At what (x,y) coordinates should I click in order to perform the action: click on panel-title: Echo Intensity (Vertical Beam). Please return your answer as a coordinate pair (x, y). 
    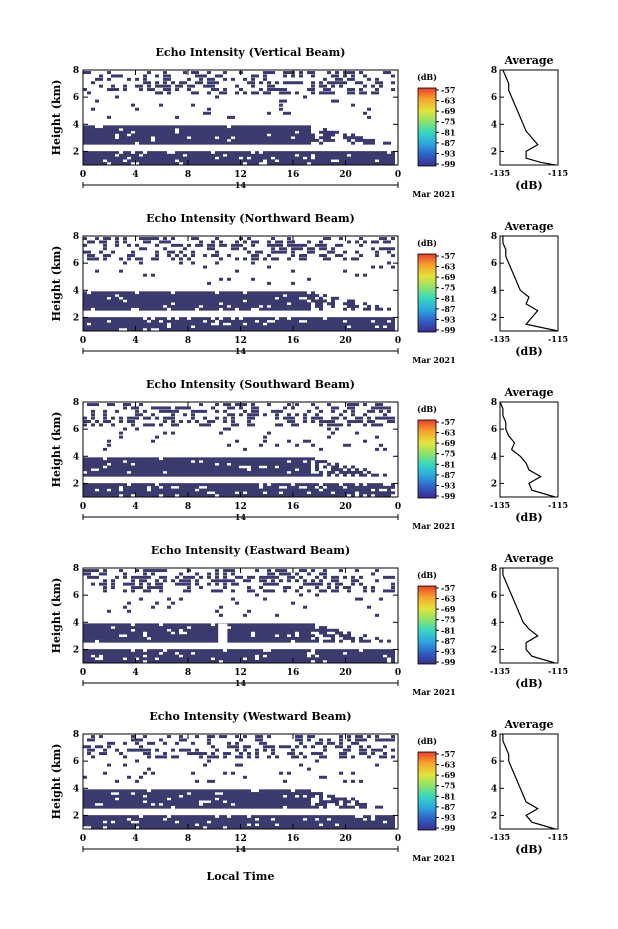
    Looking at the image, I should click on (250, 52).